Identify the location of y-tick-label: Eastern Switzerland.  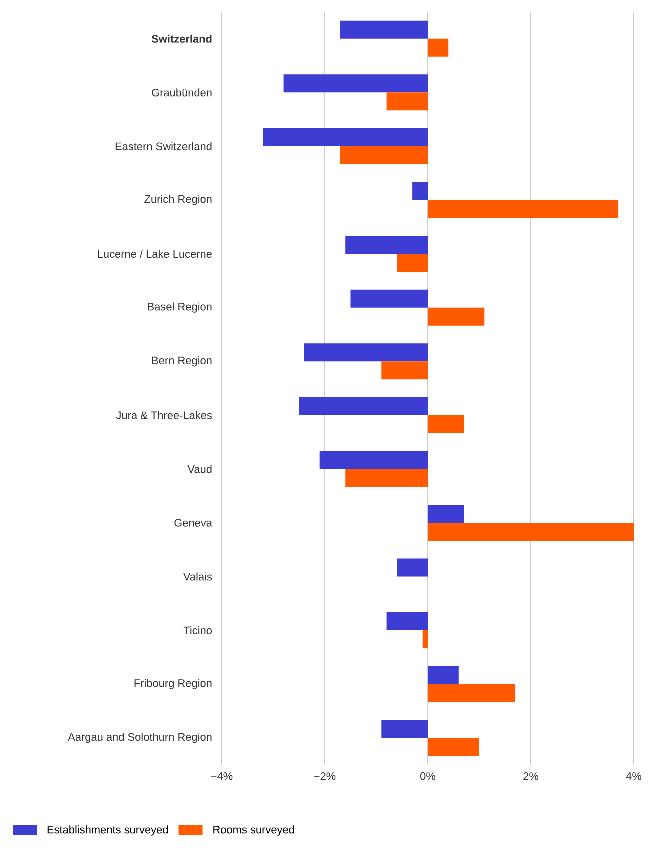
(164, 146).